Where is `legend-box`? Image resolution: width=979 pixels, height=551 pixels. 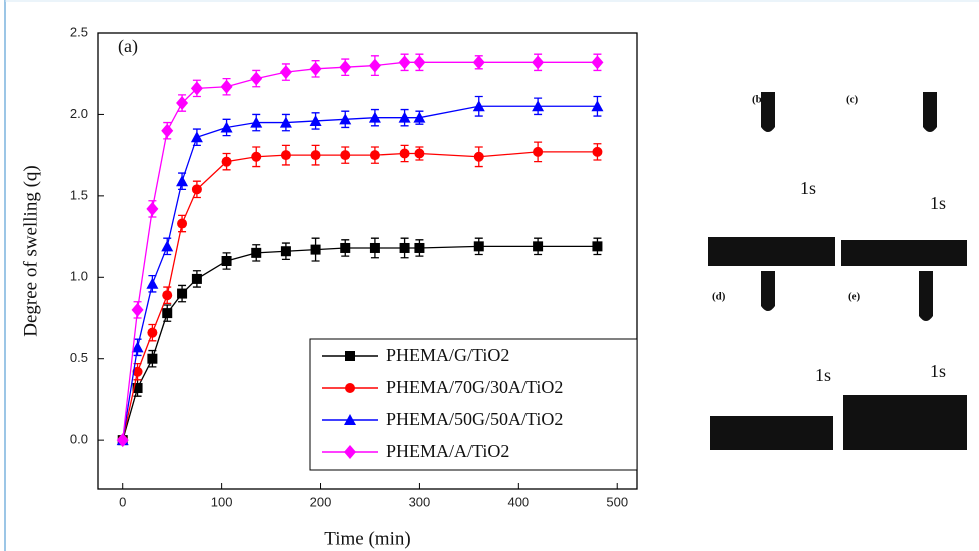 legend-box is located at coordinates (473, 404).